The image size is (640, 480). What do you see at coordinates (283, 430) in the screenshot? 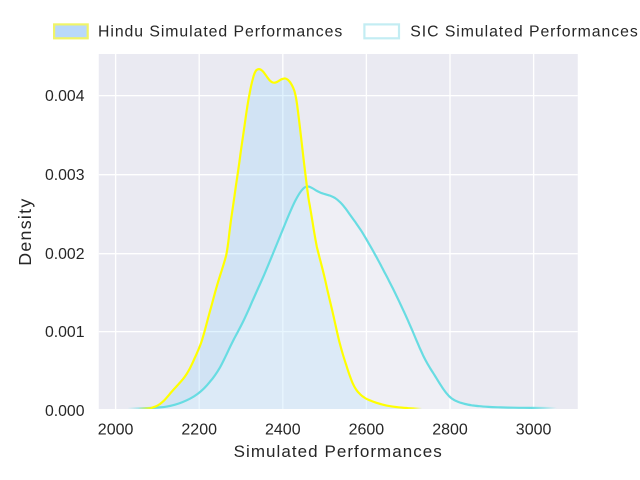
I see `svg-text: 2400` at bounding box center [283, 430].